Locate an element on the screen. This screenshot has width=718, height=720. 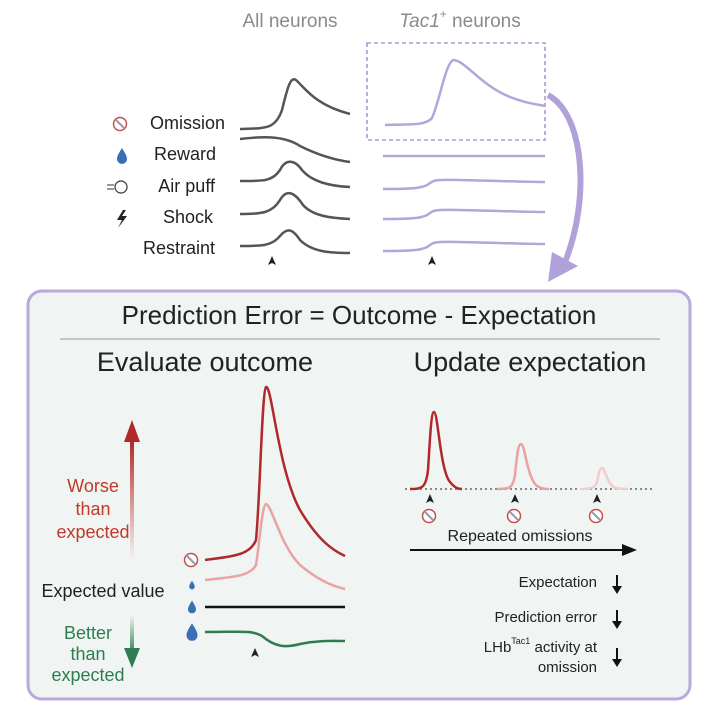
curved-arrow-head is located at coordinates (563, 267).